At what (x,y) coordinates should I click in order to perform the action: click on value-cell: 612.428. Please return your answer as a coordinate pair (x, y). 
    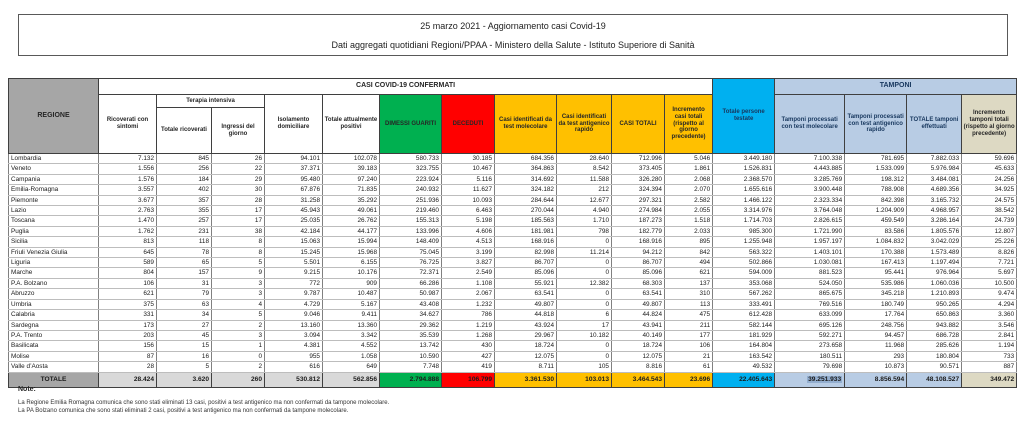
    Looking at the image, I should click on (744, 315).